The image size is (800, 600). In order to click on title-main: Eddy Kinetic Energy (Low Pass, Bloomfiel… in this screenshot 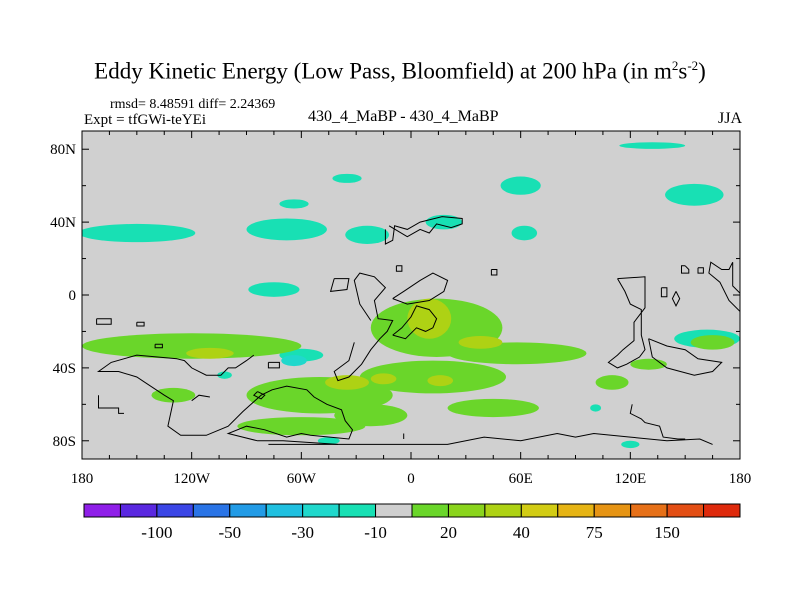, I will do `click(383, 71)`.